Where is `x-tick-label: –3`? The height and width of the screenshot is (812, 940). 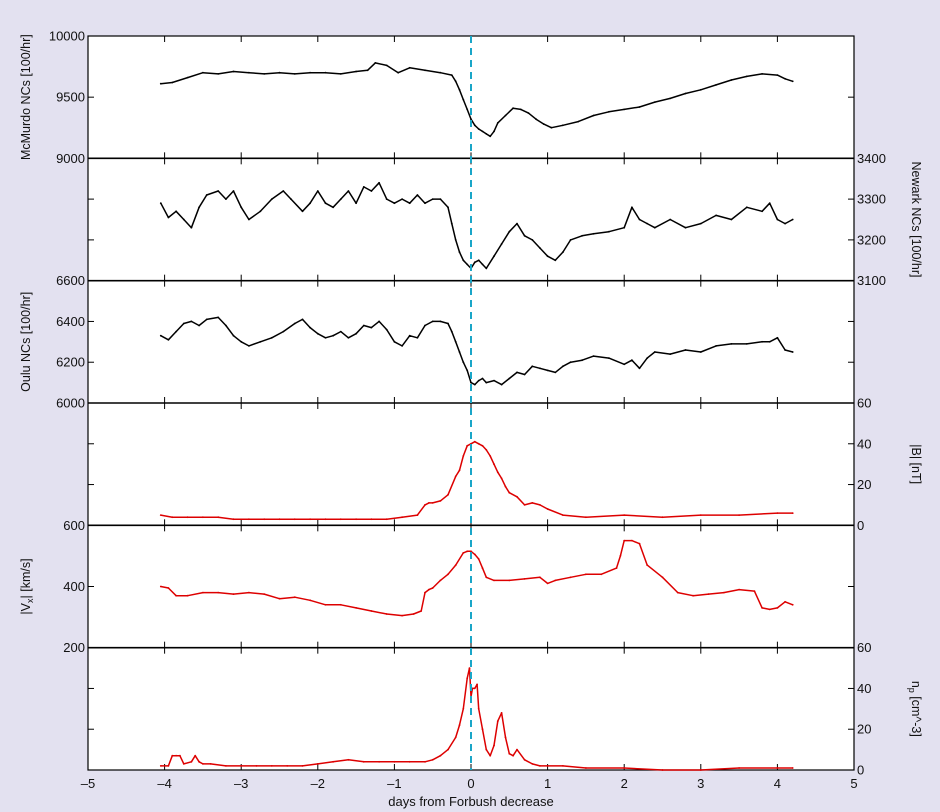
x-tick-label: –3 is located at coordinates (241, 783).